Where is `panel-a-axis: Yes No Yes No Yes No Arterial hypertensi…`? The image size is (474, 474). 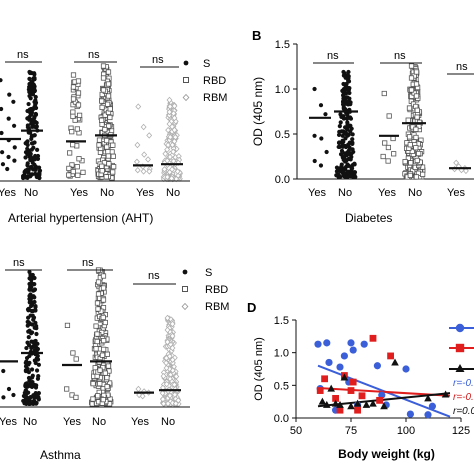
panel-a-axis: Yes No Yes No Yes No Arterial hypertensi… is located at coordinates (95, 202).